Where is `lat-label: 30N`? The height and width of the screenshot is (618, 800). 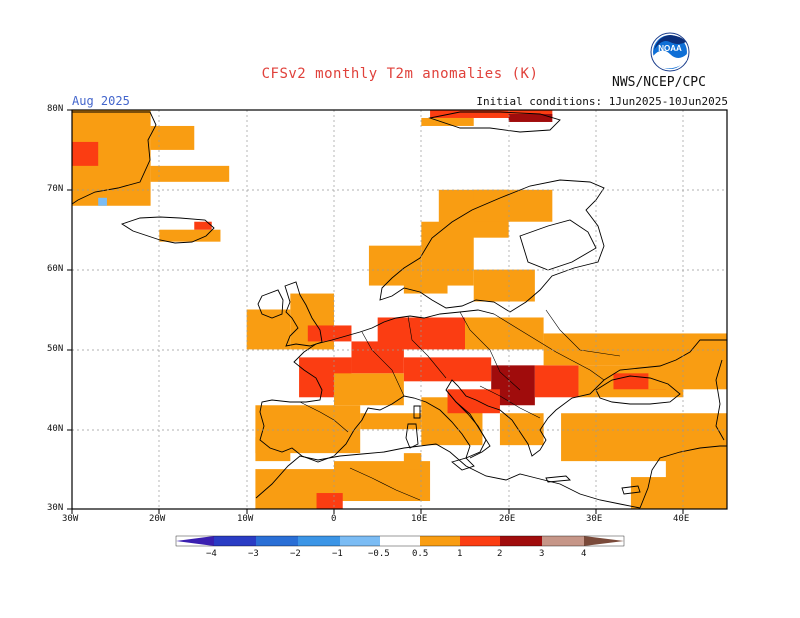
lat-label: 30N is located at coordinates (55, 508).